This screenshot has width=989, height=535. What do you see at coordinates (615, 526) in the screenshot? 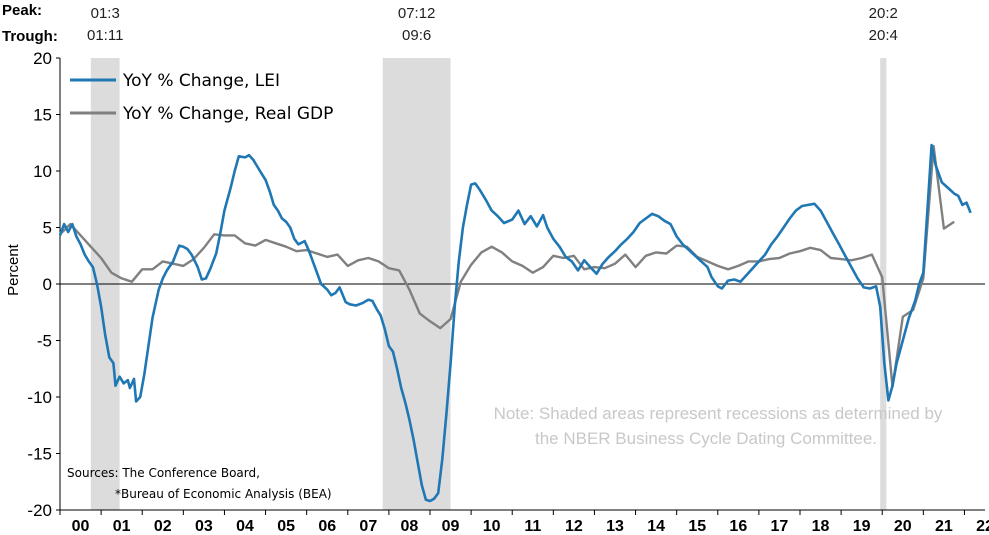
I see `x-tick-label: 13` at bounding box center [615, 526].